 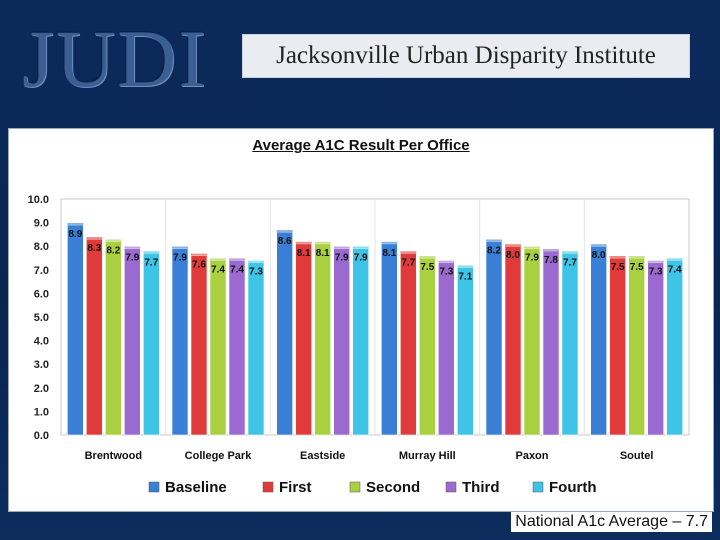 I want to click on judi-logo: JUDI, so click(x=115, y=58).